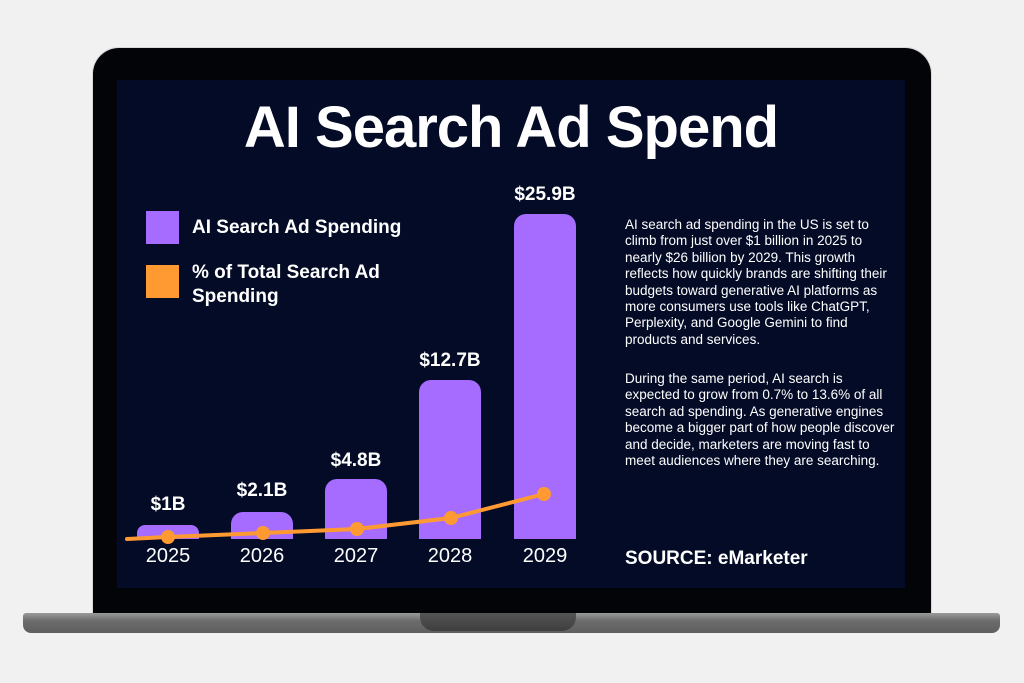  I want to click on x-axis-label: 2028, so click(450, 556).